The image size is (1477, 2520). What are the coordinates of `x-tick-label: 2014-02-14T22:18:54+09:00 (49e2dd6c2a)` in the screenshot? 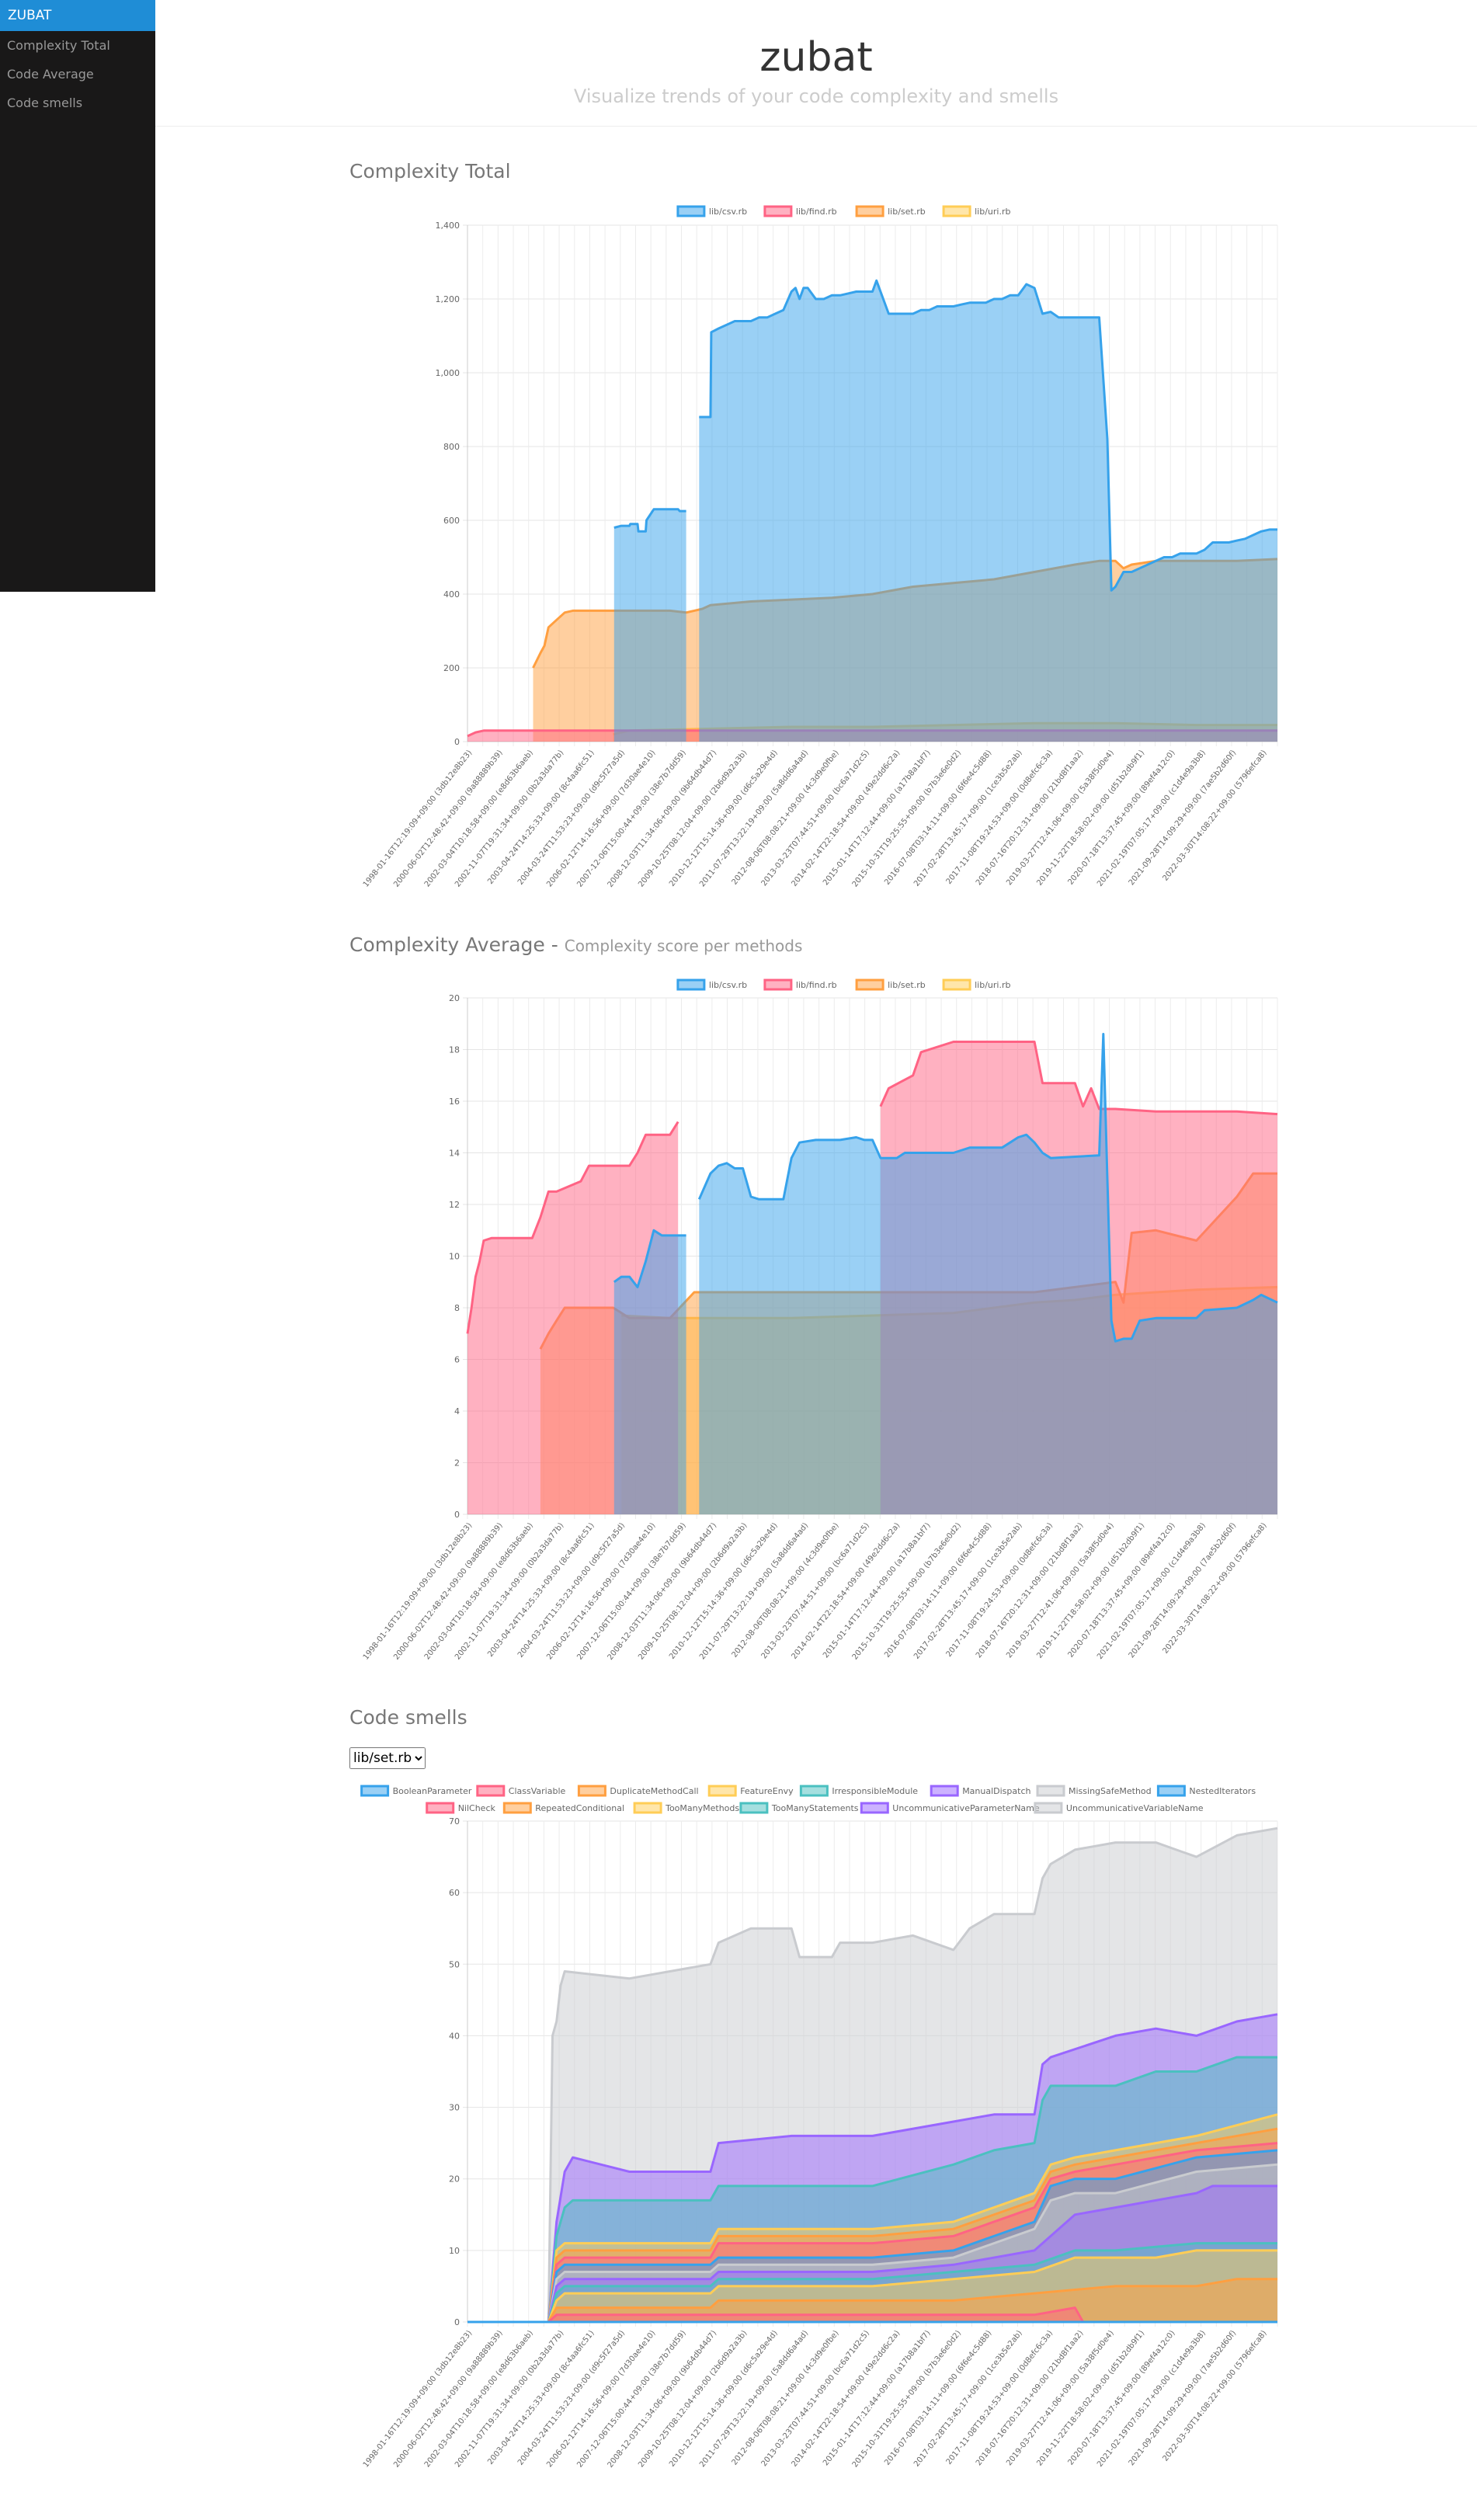 It's located at (846, 818).